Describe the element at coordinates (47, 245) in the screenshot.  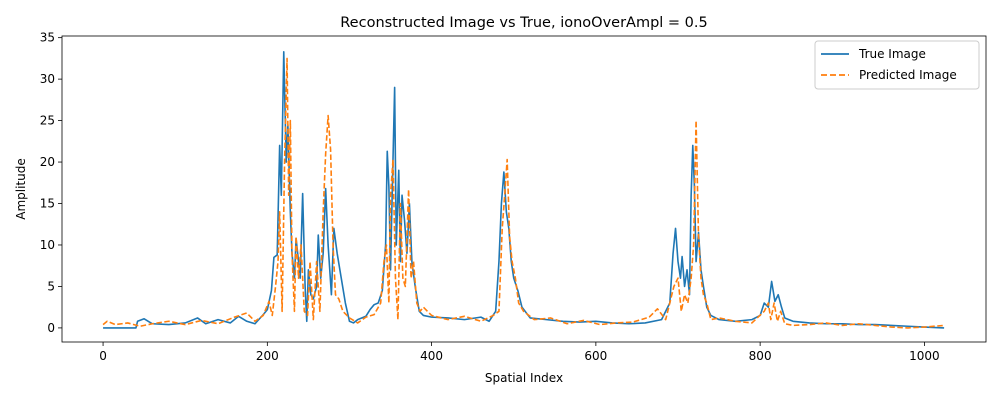
I see `y-tick-label: 10` at that location.